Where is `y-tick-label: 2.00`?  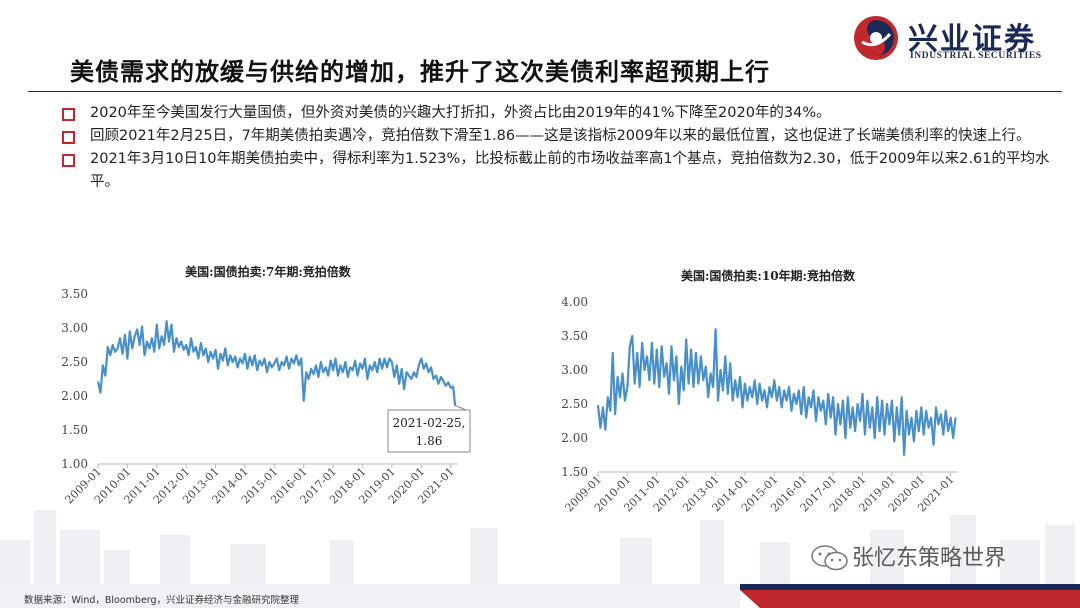
y-tick-label: 2.00 is located at coordinates (574, 438).